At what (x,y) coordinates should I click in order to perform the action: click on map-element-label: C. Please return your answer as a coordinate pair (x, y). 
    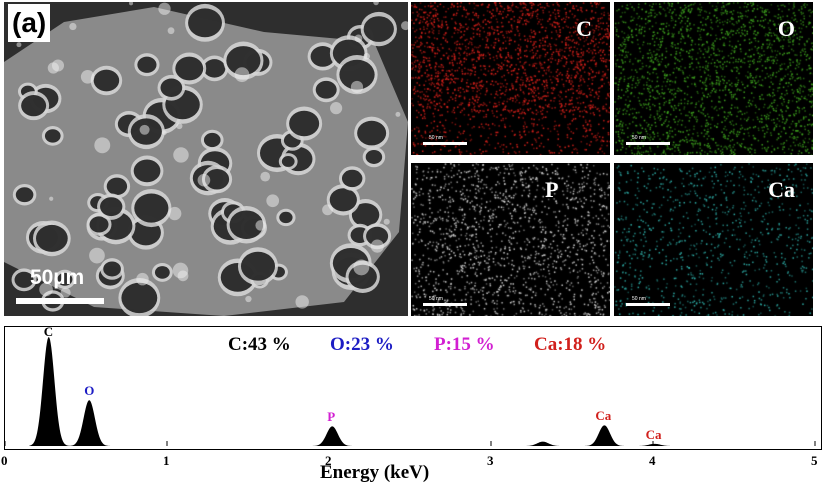
    Looking at the image, I should click on (584, 28).